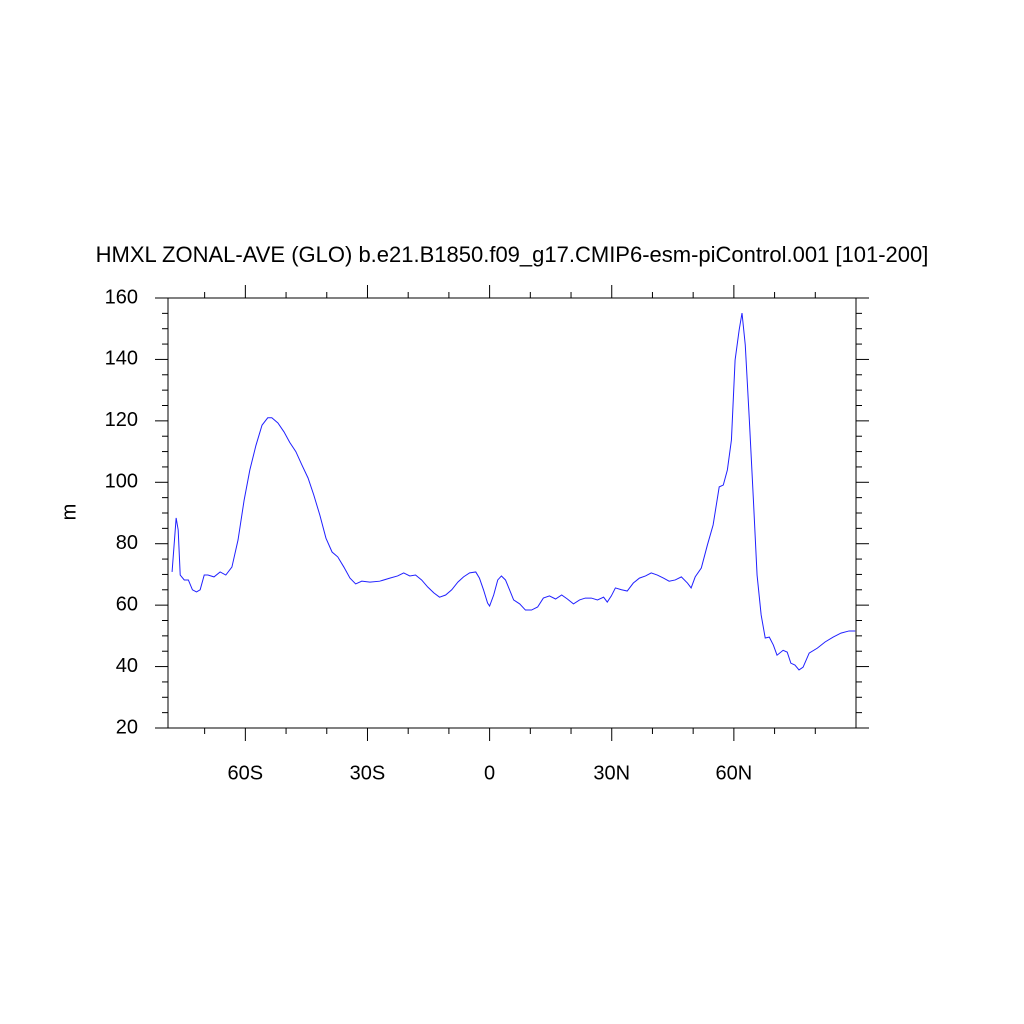 The width and height of the screenshot is (1024, 1024). What do you see at coordinates (246, 773) in the screenshot?
I see `x-tick-label: 60S` at bounding box center [246, 773].